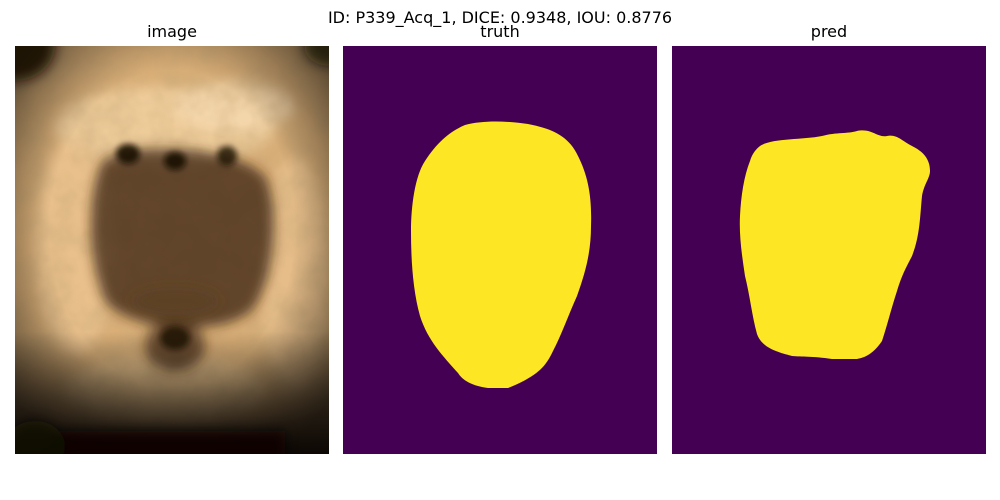 The height and width of the screenshot is (500, 1000). Describe the element at coordinates (834, 244) in the screenshot. I see `pred-mask-region` at that location.